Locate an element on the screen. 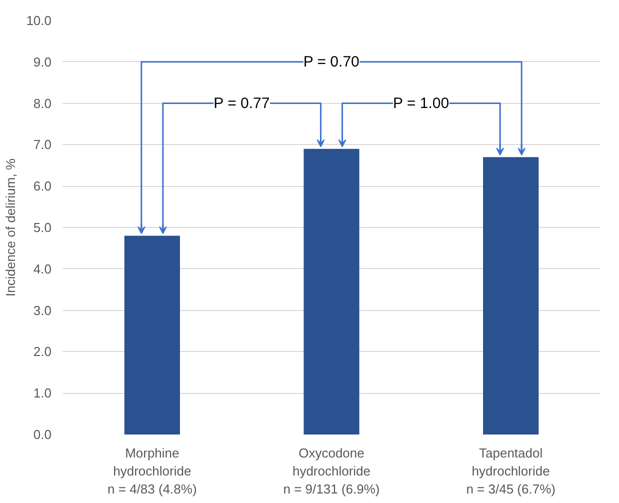 The width and height of the screenshot is (619, 503). x-tick-label: Tapentadol hydrochloride n = 3/45 (6.7%) is located at coordinates (511, 471).